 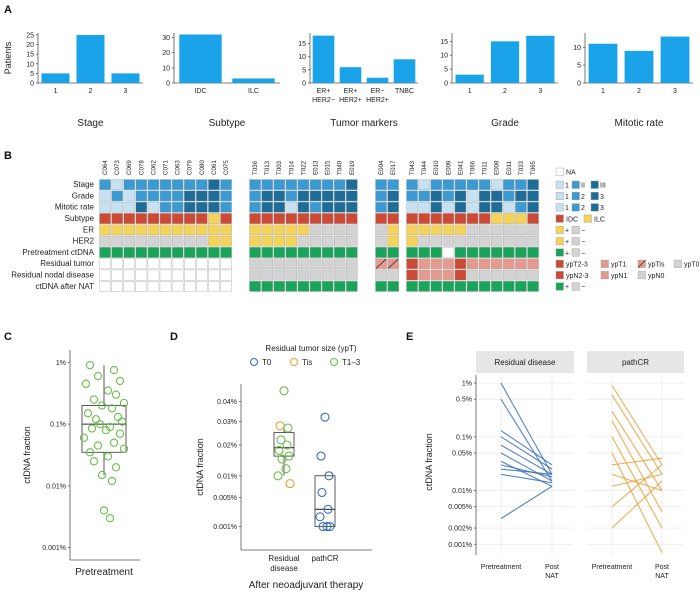 What do you see at coordinates (83, 195) in the screenshot?
I see `b-row-label: Grade` at bounding box center [83, 195].